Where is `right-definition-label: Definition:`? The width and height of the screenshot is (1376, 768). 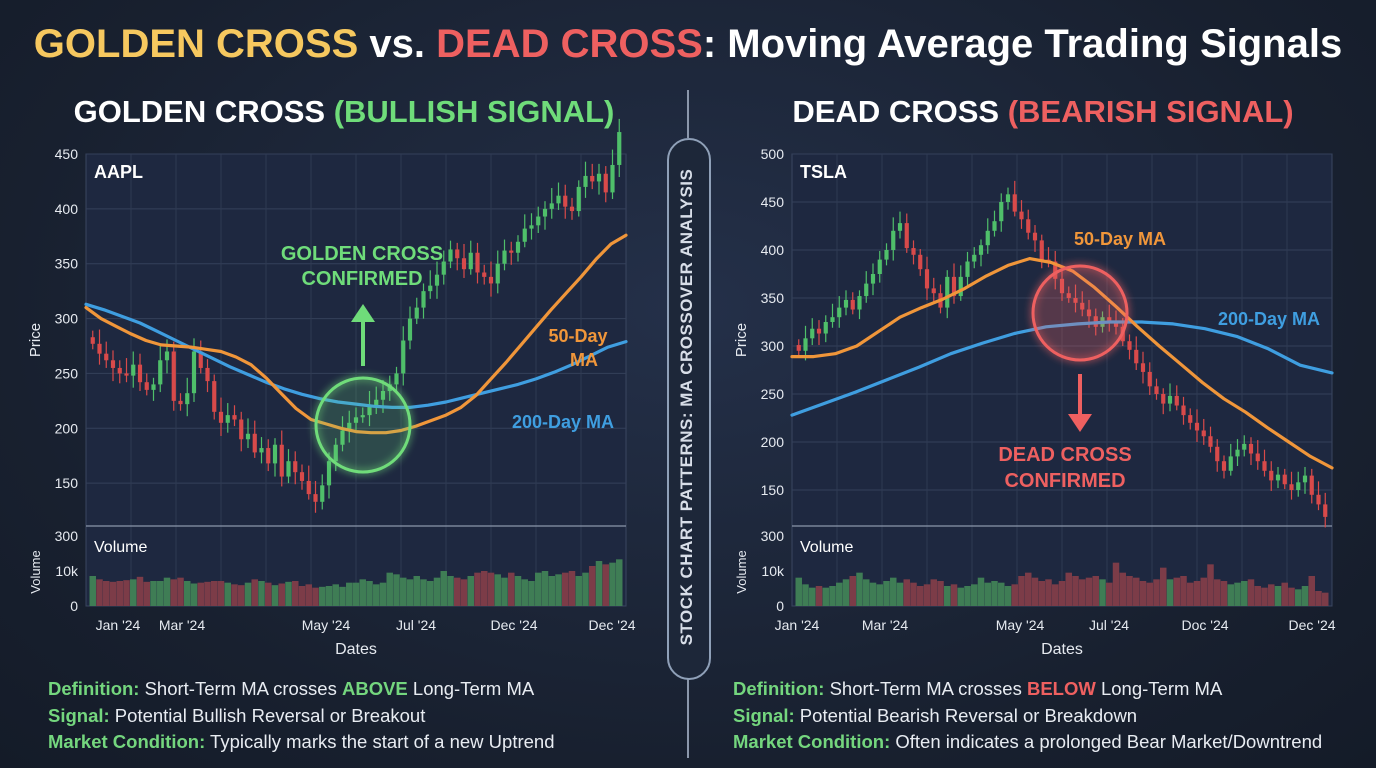
right-definition-label: Definition: is located at coordinates (779, 688).